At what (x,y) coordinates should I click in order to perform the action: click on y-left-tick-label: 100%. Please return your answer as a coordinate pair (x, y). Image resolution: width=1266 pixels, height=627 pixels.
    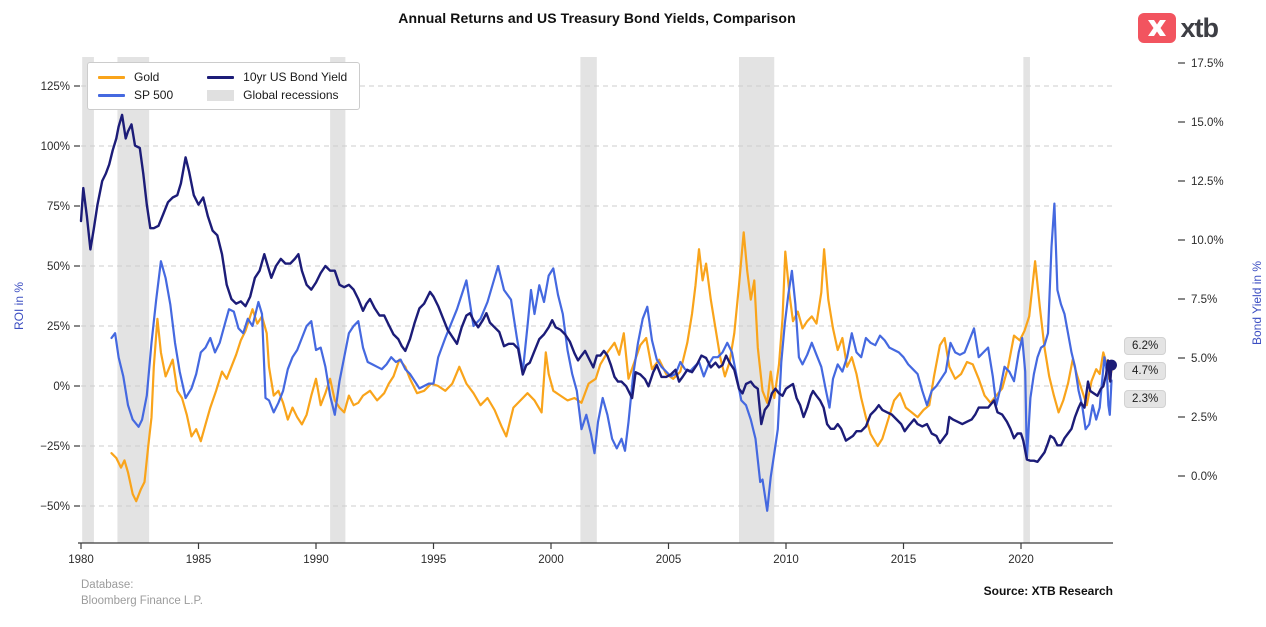
    Looking at the image, I should click on (55, 147).